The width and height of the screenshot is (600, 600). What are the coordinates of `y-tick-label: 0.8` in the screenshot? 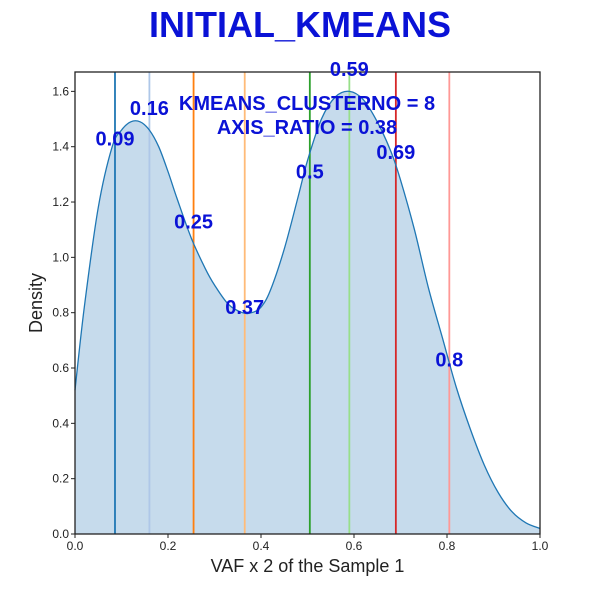 It's located at (60, 313).